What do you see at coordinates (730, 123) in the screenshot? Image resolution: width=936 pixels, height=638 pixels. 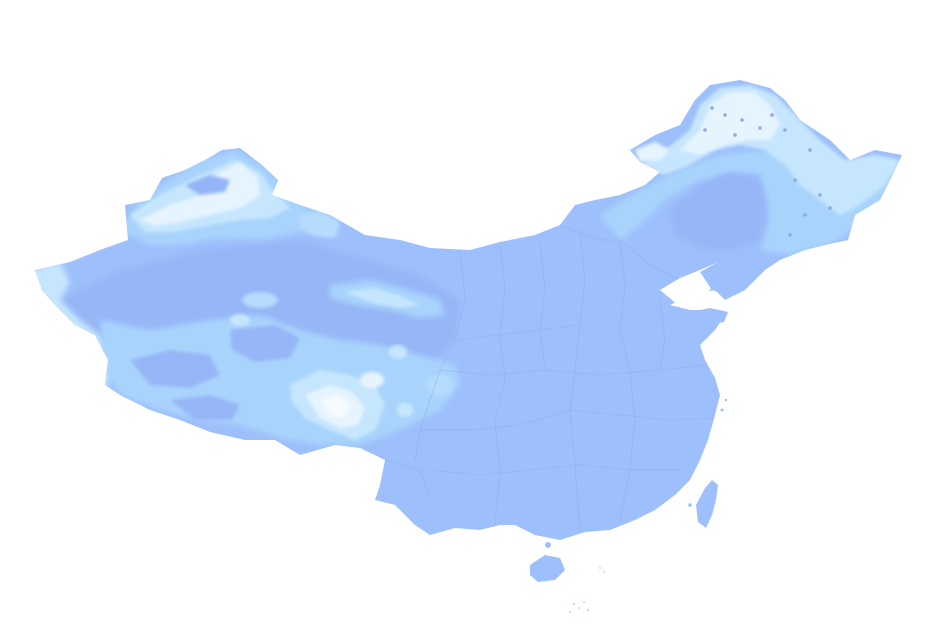 I see `northeast-pale-band` at bounding box center [730, 123].